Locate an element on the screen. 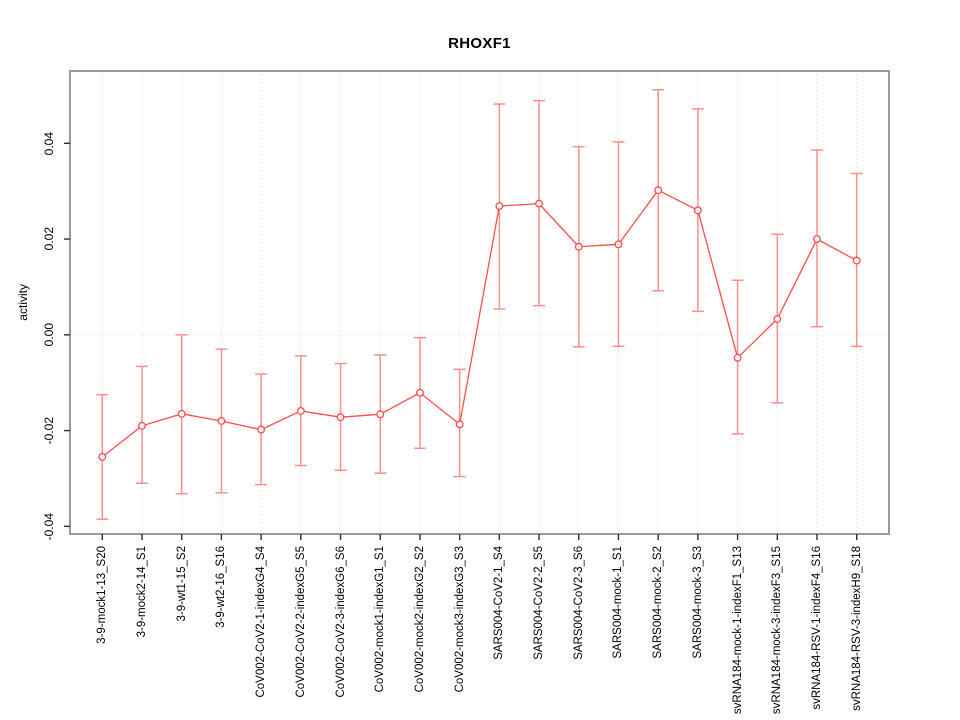 The width and height of the screenshot is (960, 720). y-tick-label-text: 0.00 is located at coordinates (48, 335).